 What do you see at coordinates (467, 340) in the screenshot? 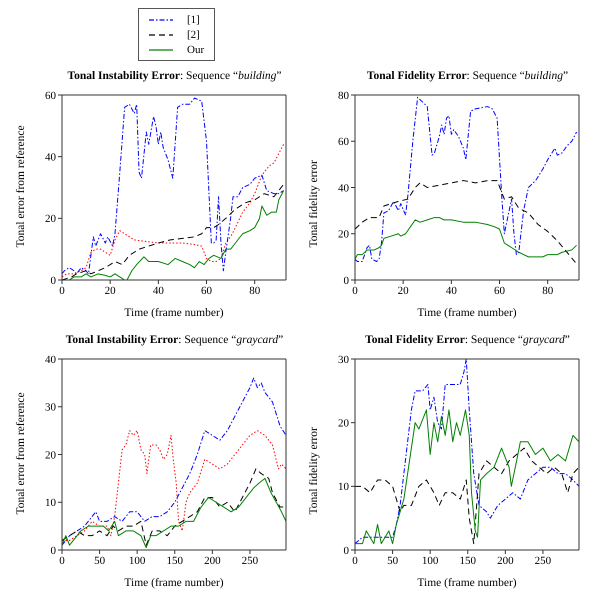
I see `chart-title: Tonal Fidelity Error: Sequence “graycard”` at bounding box center [467, 340].